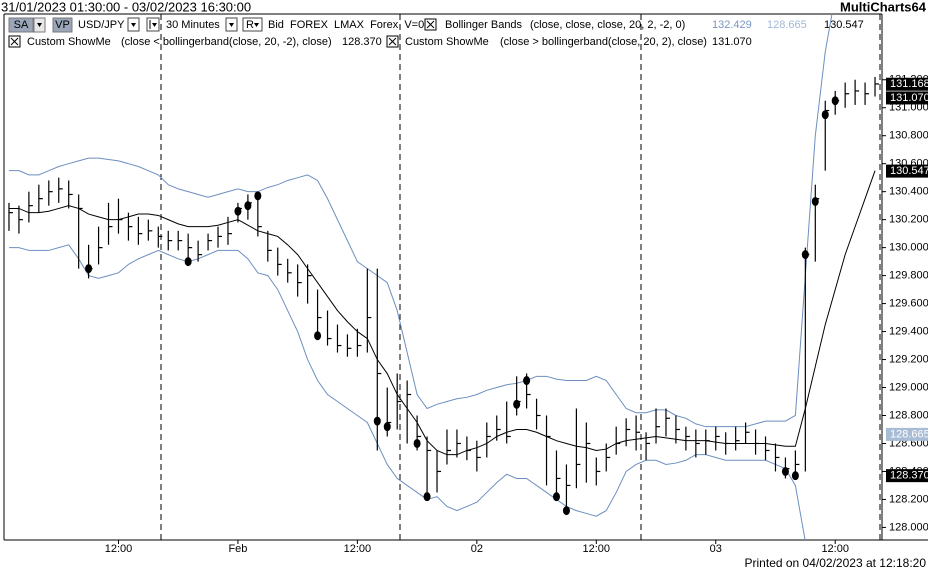 The image size is (928, 571). I want to click on sa-button, so click(21, 25).